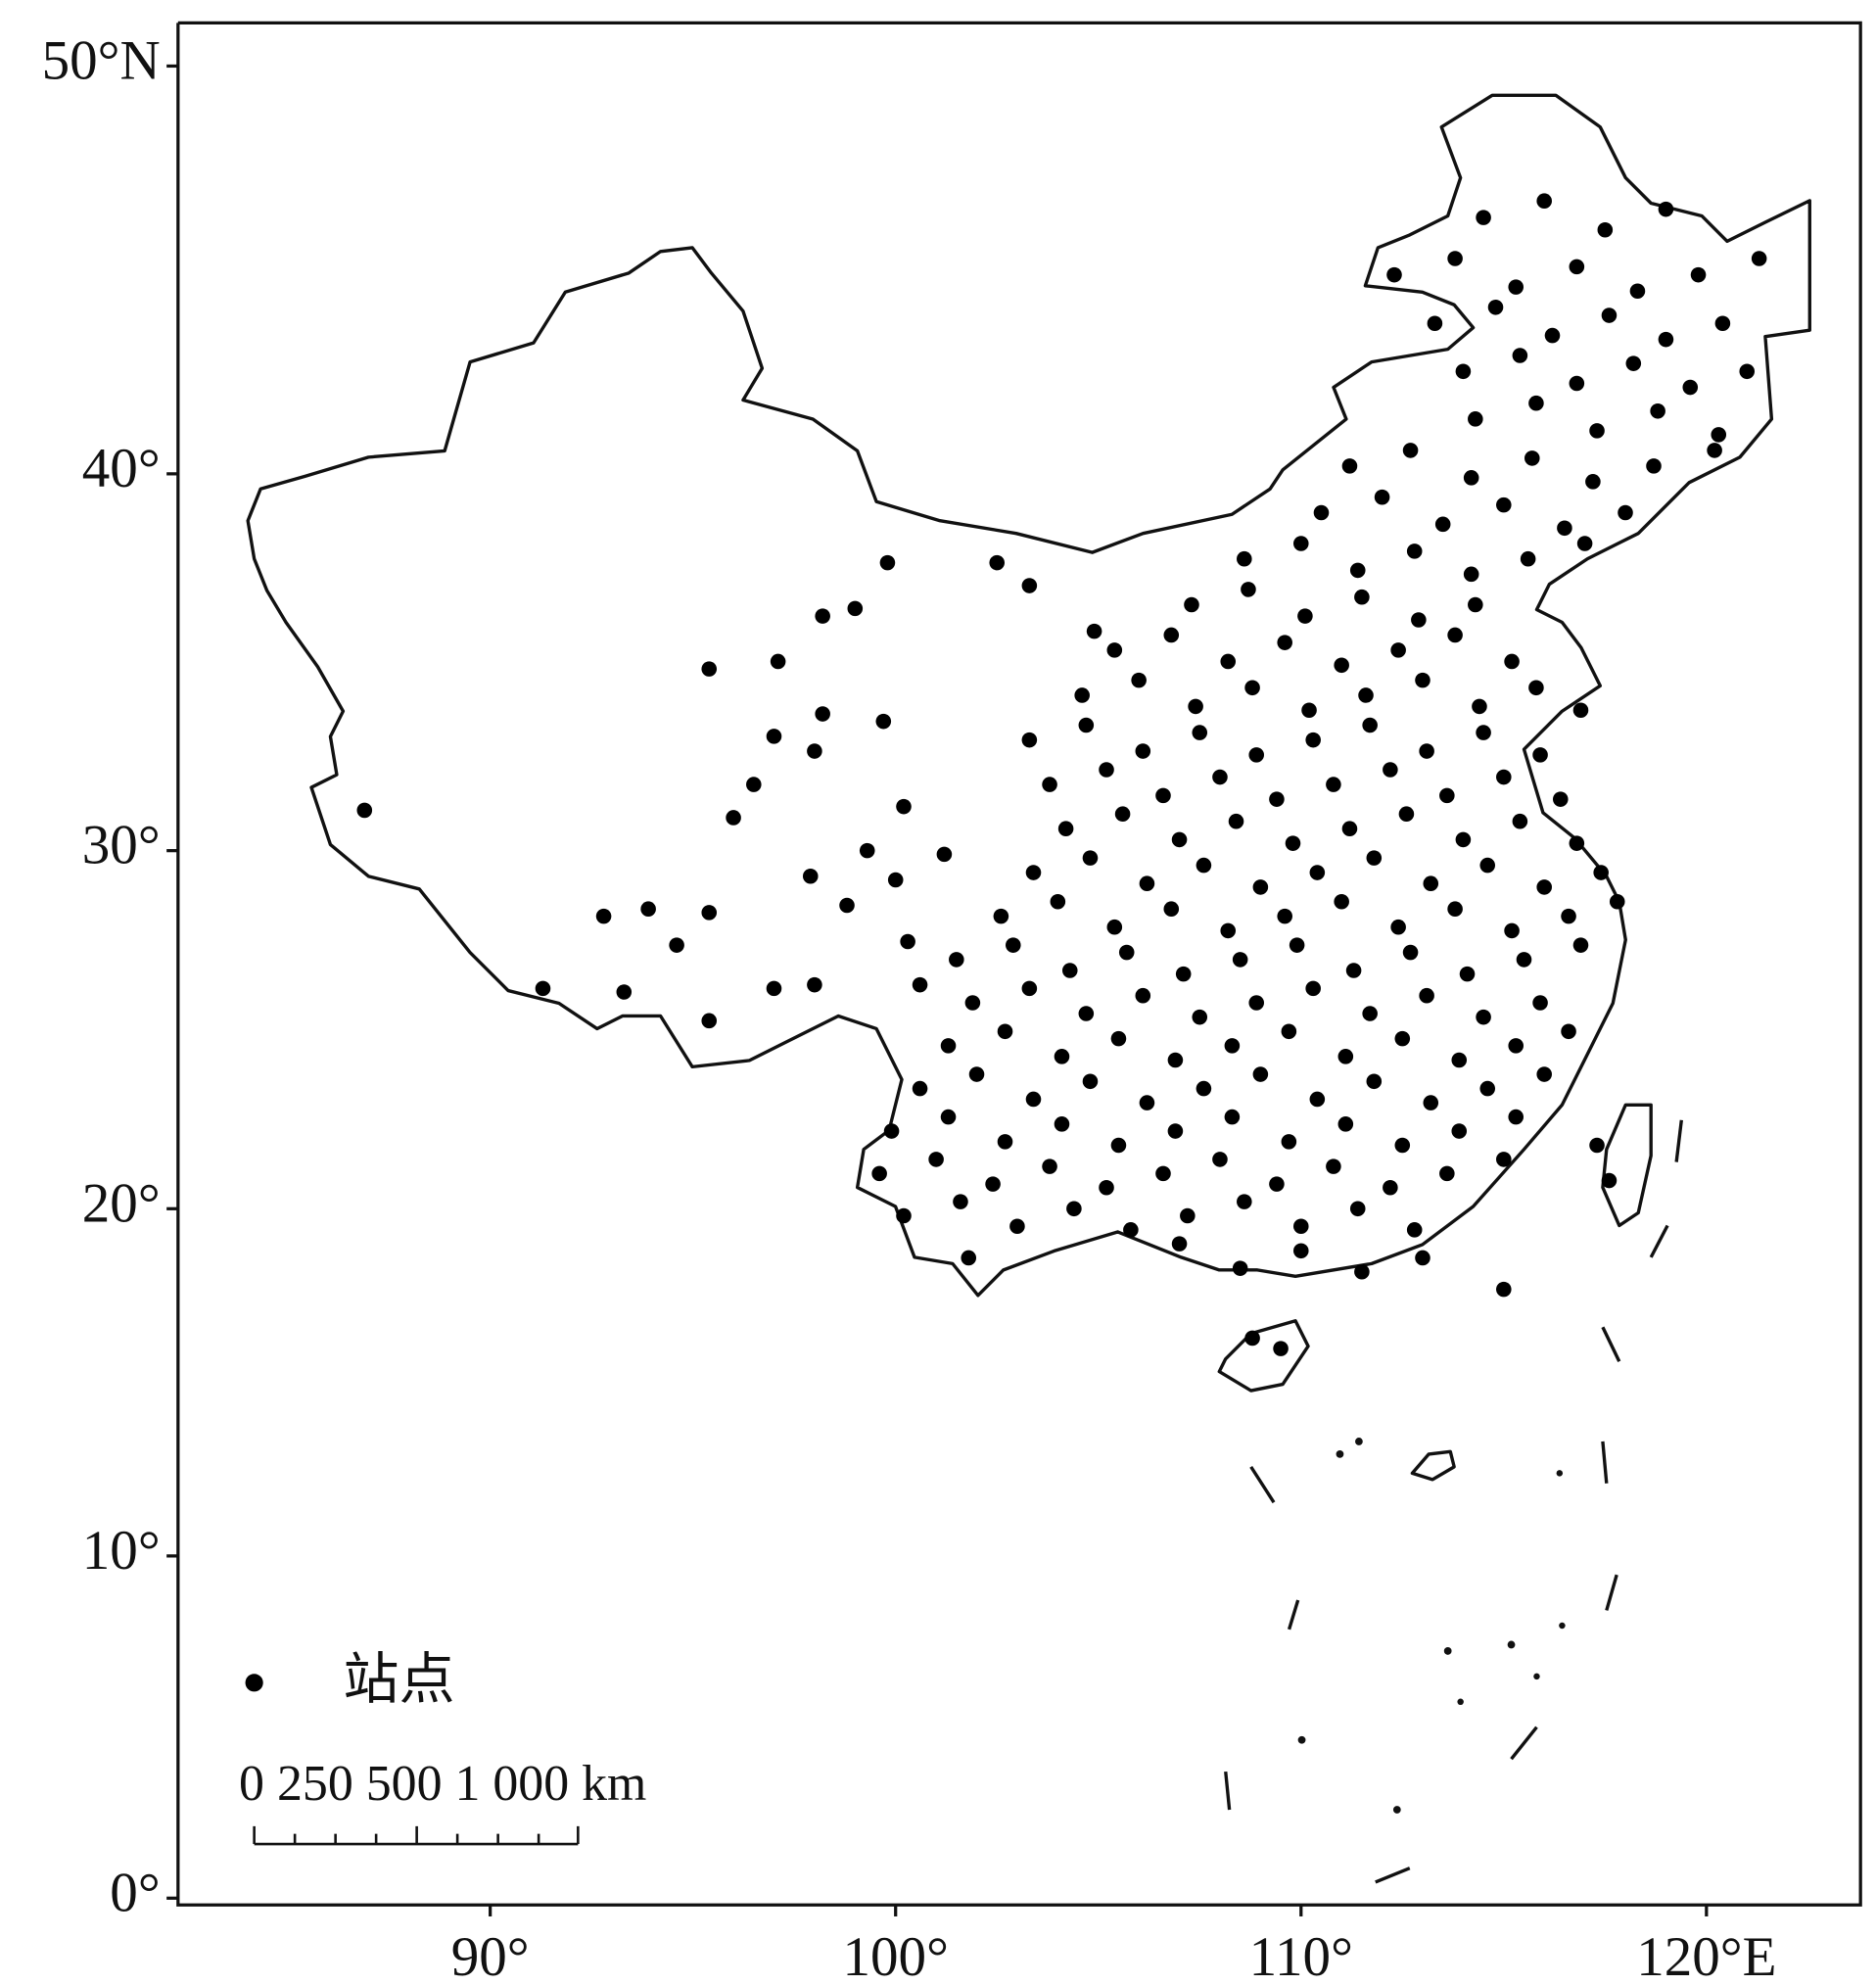  Describe the element at coordinates (121, 845) in the screenshot. I see `y-tick-label: 30°` at that location.